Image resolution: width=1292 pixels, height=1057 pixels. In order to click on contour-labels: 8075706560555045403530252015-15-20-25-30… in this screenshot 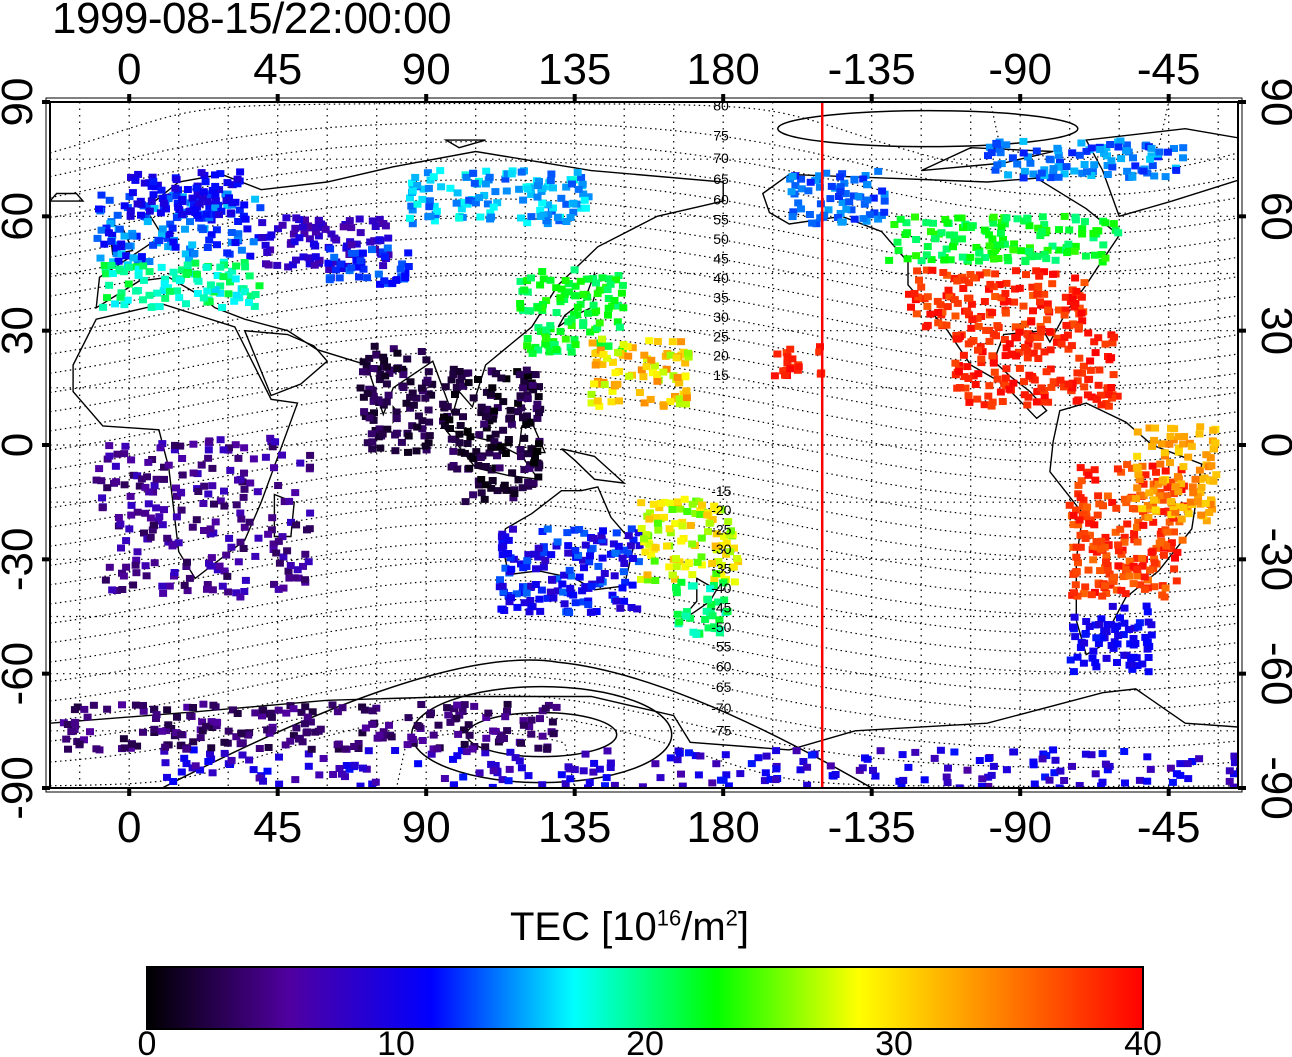, I will do `click(721, 417)`.